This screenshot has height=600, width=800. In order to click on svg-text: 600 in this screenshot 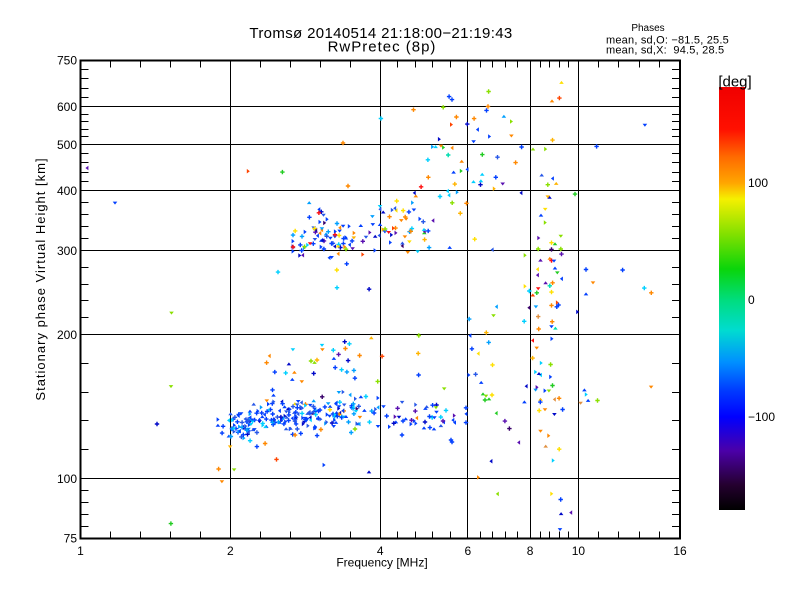, I will do `click(67, 107)`.